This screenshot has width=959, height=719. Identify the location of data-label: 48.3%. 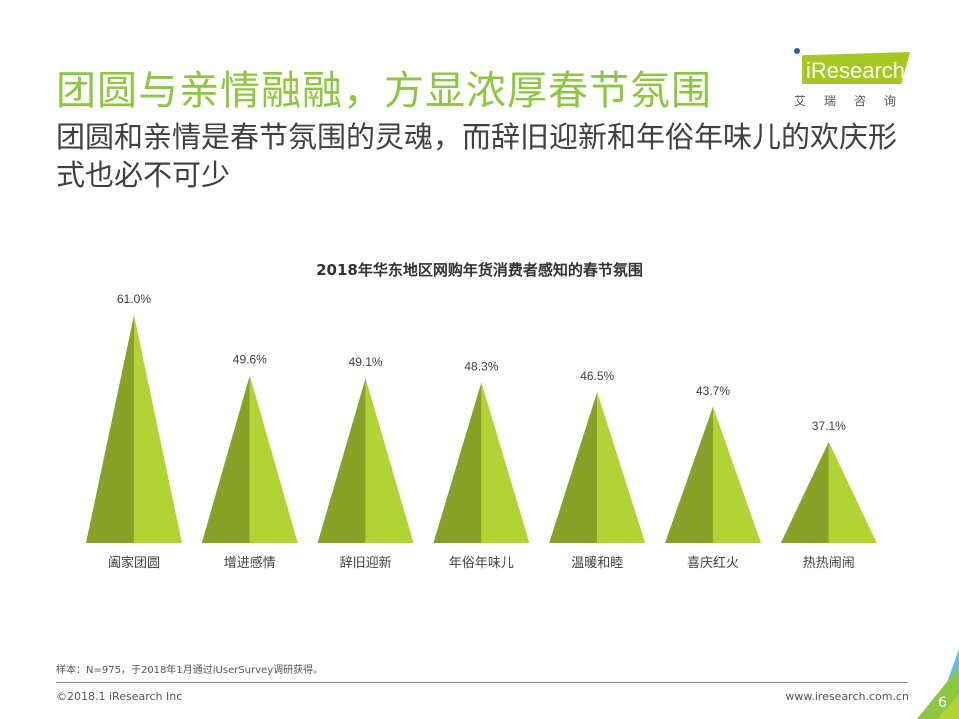
(481, 366).